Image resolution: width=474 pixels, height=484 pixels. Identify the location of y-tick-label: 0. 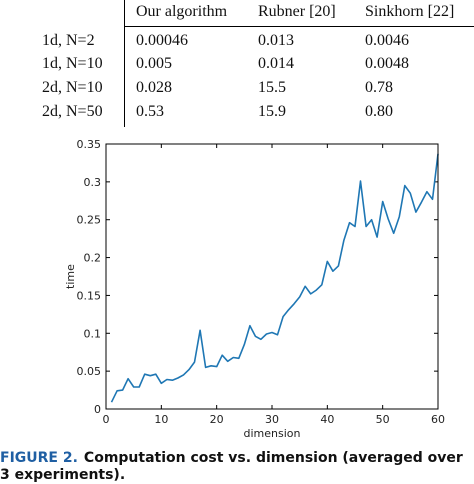
(97, 409).